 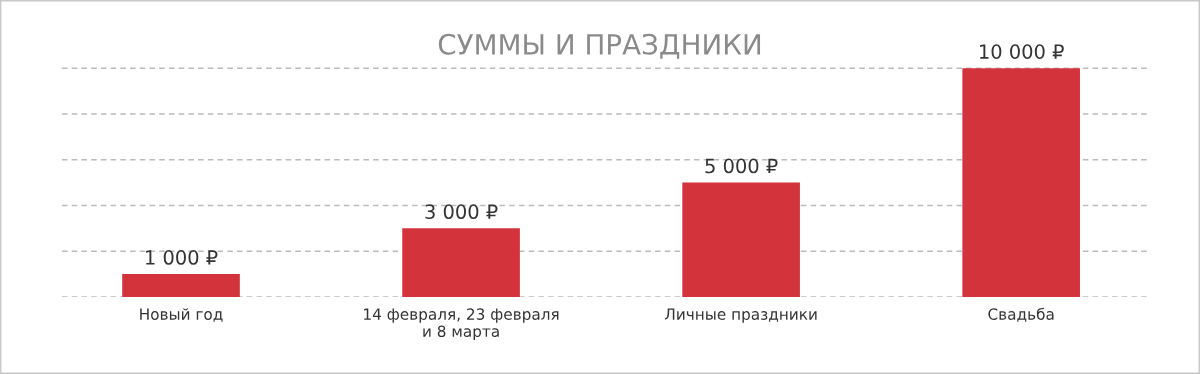 I want to click on x-tick-label: Новый год, so click(x=181, y=315).